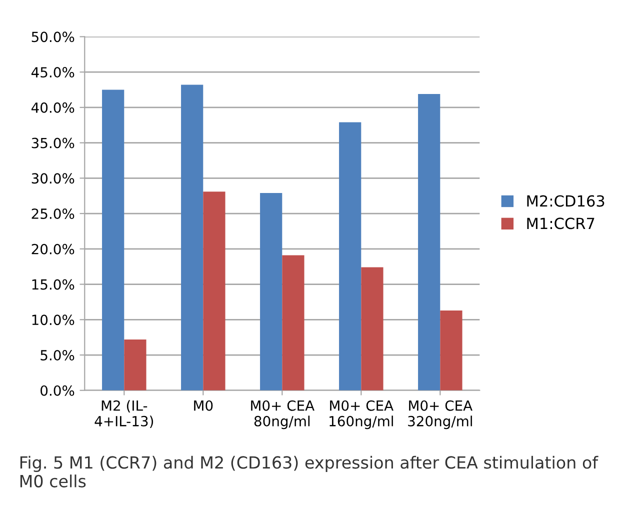  I want to click on x-tick-label: M0+ CEA 160ng/ml, so click(362, 415).